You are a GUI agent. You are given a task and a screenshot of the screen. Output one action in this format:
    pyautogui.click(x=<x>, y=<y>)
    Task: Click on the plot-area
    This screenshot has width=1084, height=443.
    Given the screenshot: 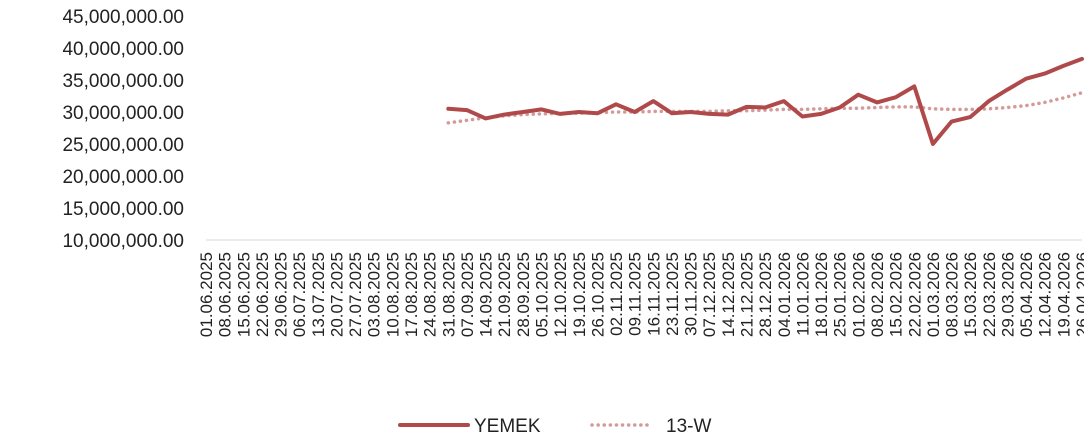 What is the action you would take?
    pyautogui.click(x=765, y=101)
    